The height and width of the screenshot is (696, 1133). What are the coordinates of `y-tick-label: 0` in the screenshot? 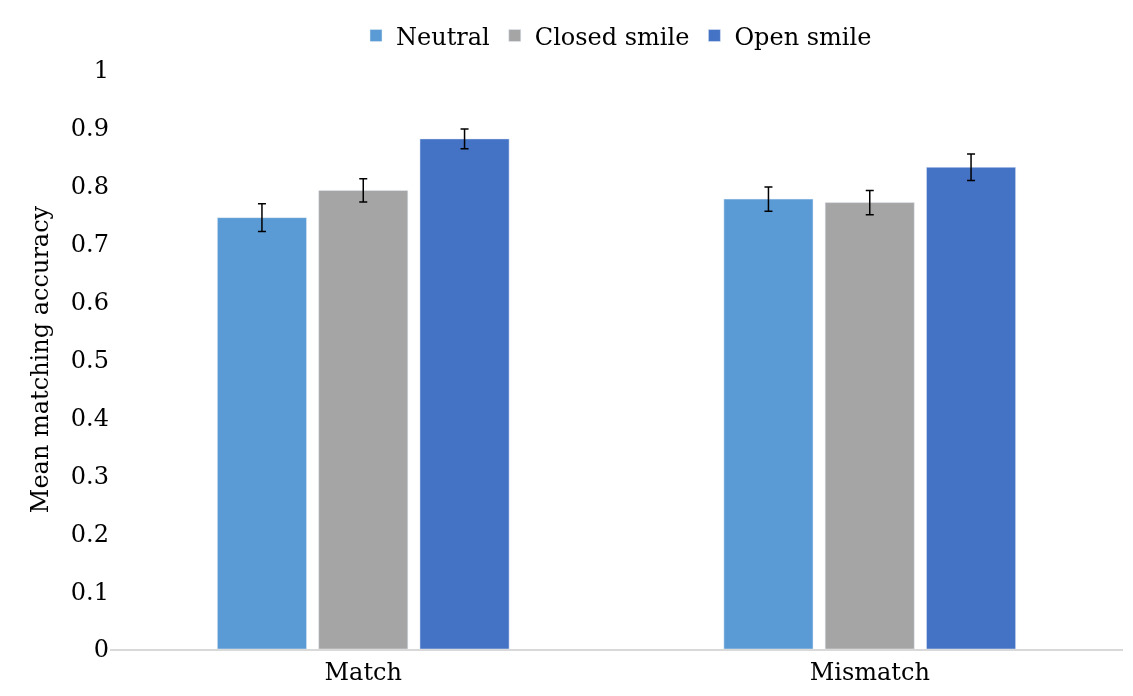 It's located at (101, 649).